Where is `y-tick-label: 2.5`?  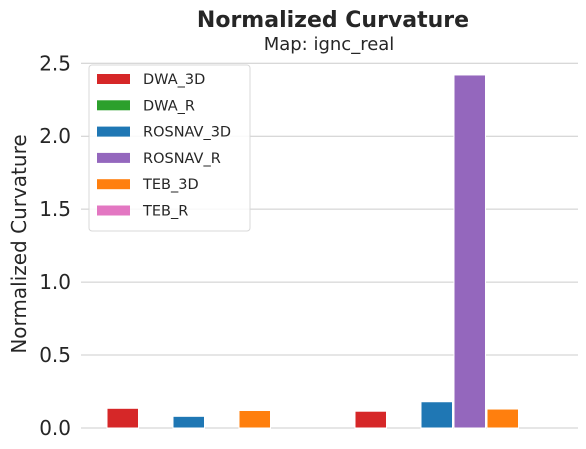 y-tick-label: 2.5 is located at coordinates (55, 63).